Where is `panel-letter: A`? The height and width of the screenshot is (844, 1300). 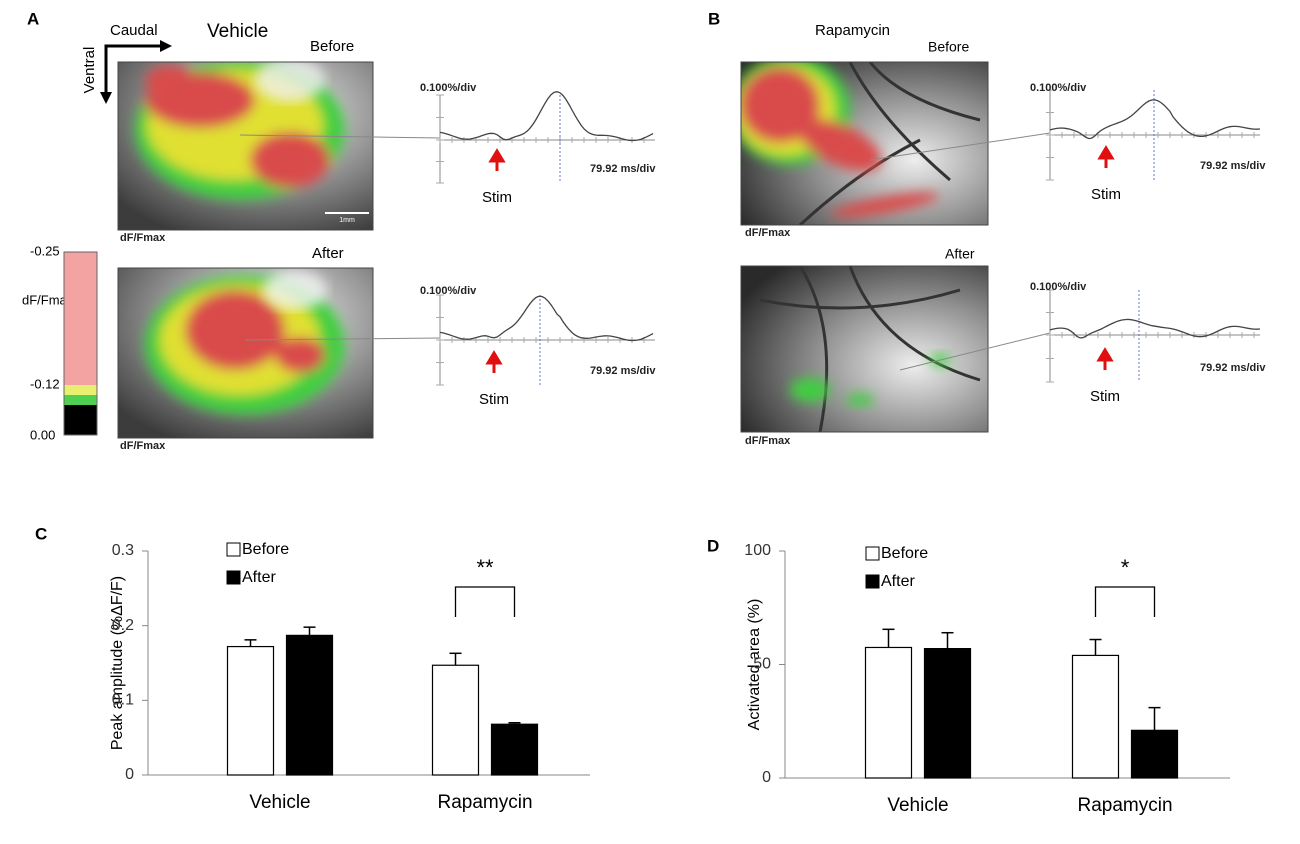 panel-letter: A is located at coordinates (33, 18).